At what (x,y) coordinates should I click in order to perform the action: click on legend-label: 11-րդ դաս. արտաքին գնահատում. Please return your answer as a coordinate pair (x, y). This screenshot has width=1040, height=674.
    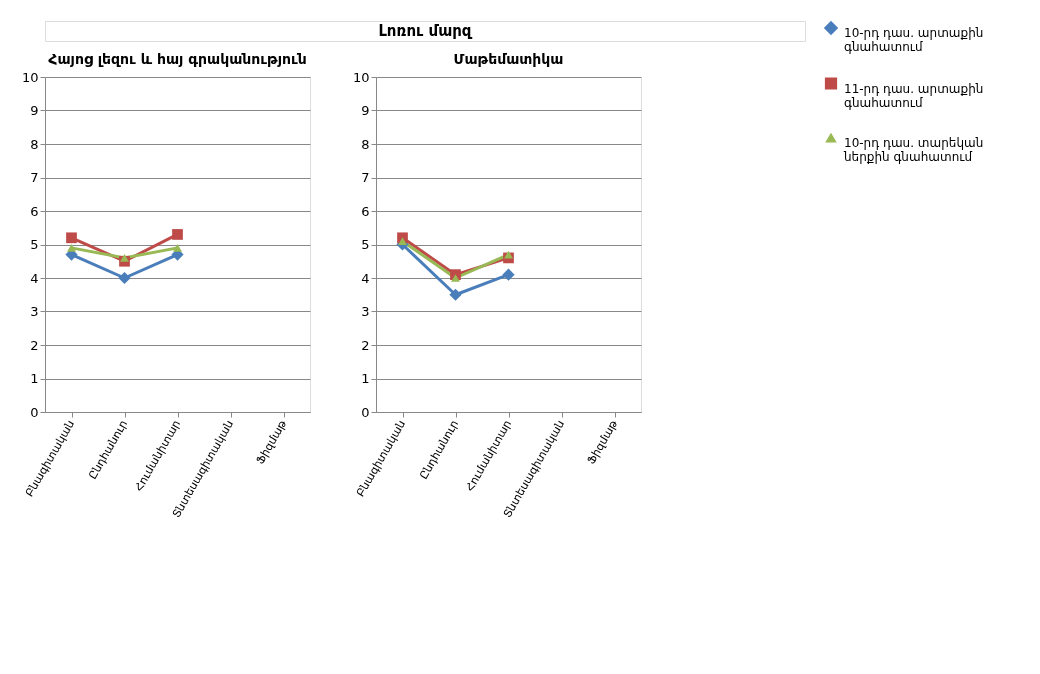
    Looking at the image, I should click on (914, 95).